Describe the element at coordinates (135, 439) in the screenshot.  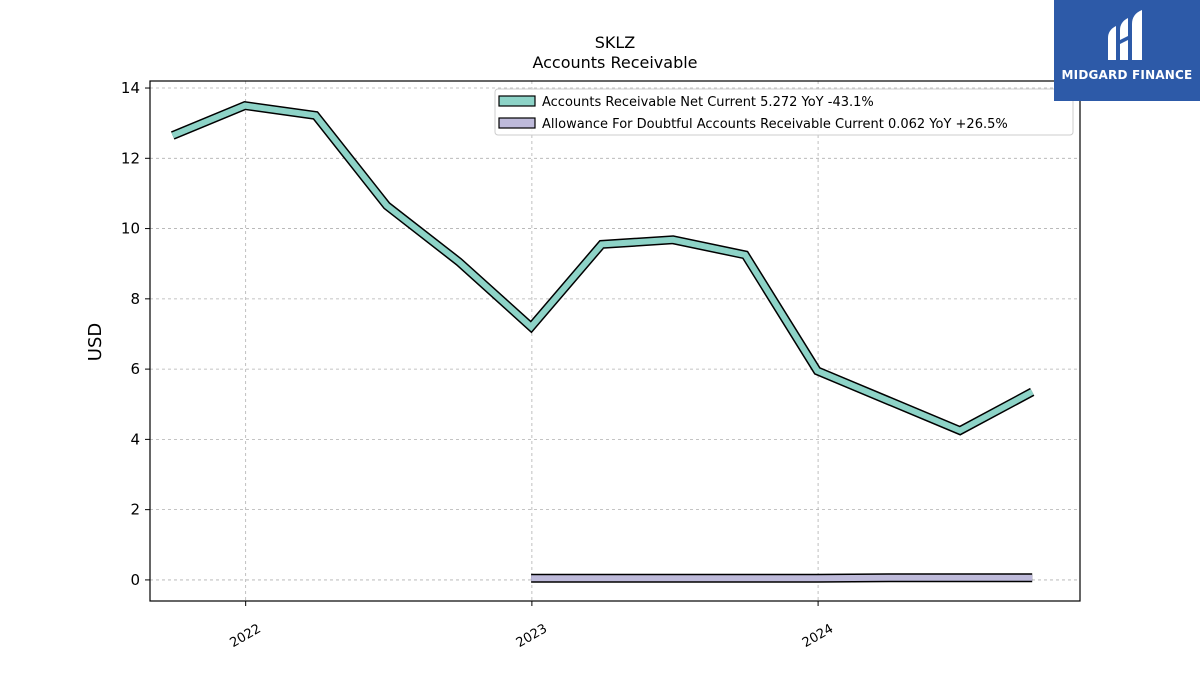
I see `y-tick-label: 4` at that location.